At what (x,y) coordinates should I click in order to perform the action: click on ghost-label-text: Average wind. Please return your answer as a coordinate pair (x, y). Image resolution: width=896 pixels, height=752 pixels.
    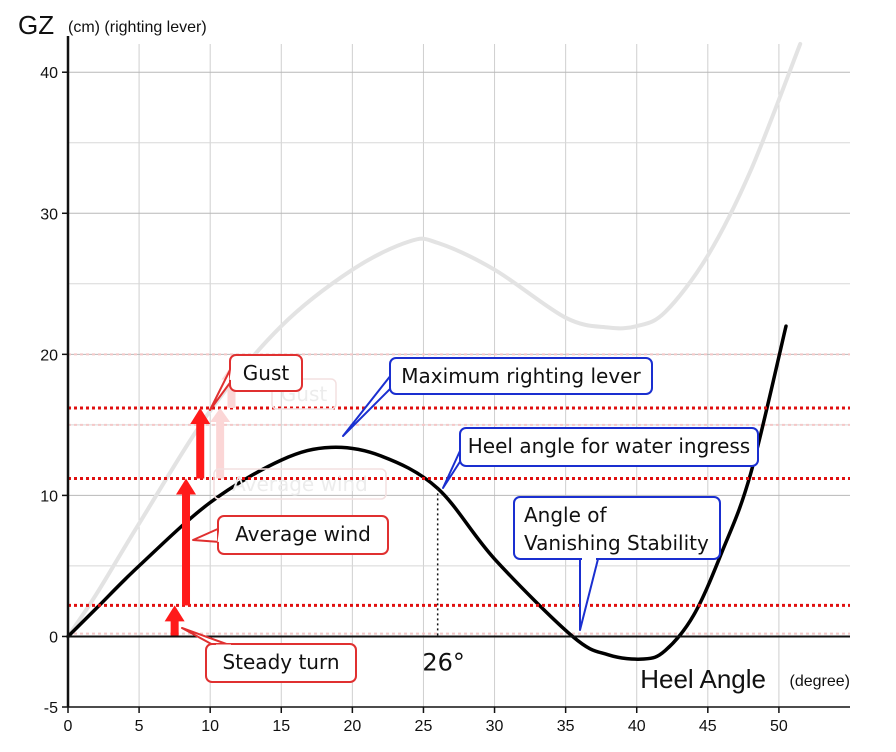
    Looking at the image, I should click on (300, 484).